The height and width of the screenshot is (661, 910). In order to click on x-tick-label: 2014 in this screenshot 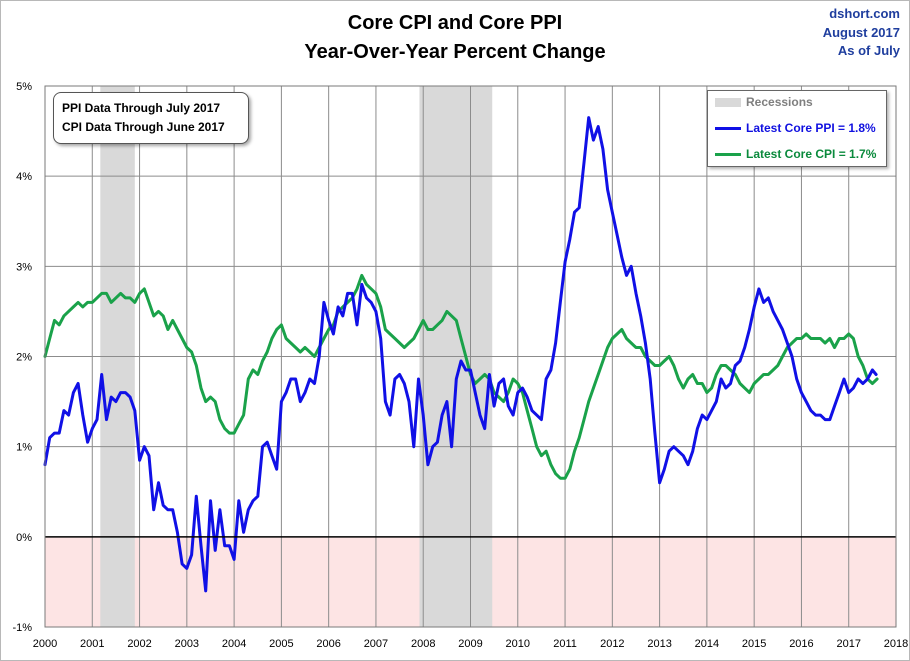, I will do `click(707, 644)`.